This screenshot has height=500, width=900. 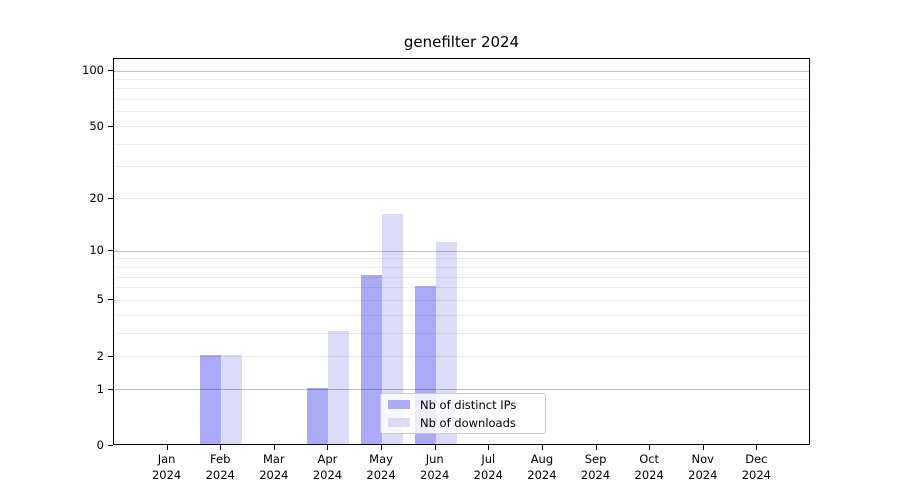 What do you see at coordinates (650, 447) in the screenshot?
I see `x-tick-oct` at bounding box center [650, 447].